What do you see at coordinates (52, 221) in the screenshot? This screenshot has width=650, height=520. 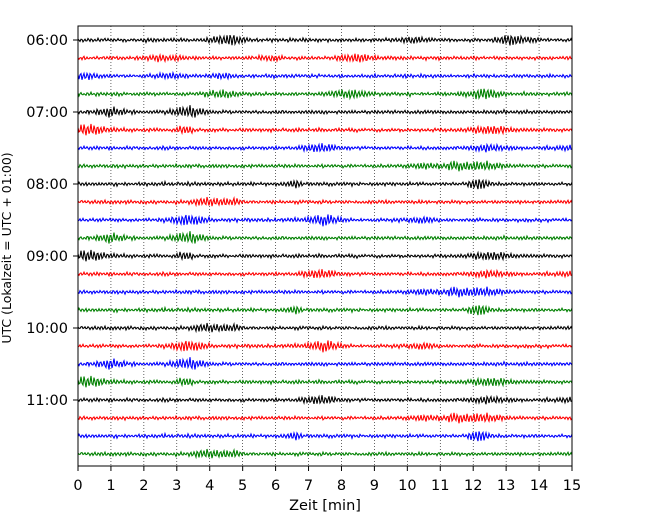 I see `y-axis: 06:00 07:00 08:00 09:00 10:00 11:00` at bounding box center [52, 221].